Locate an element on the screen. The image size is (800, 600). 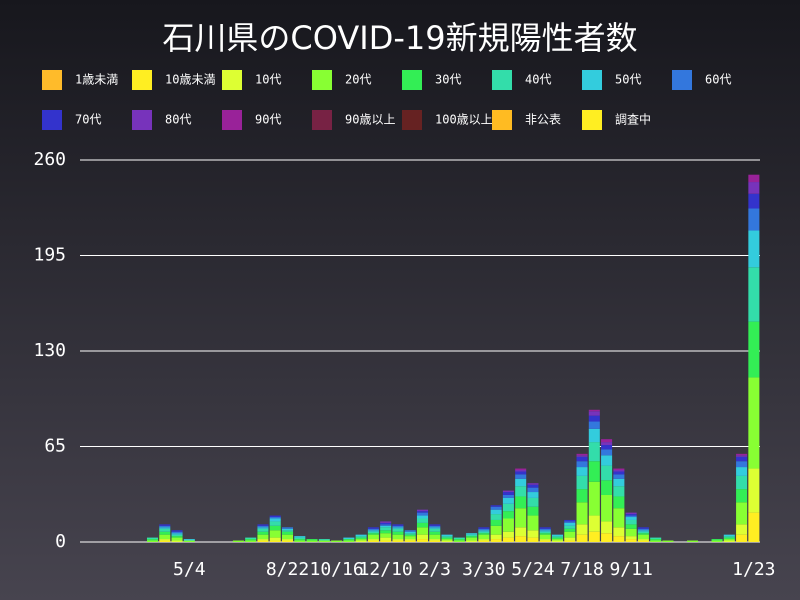
legend-label: 80代 is located at coordinates (178, 120).